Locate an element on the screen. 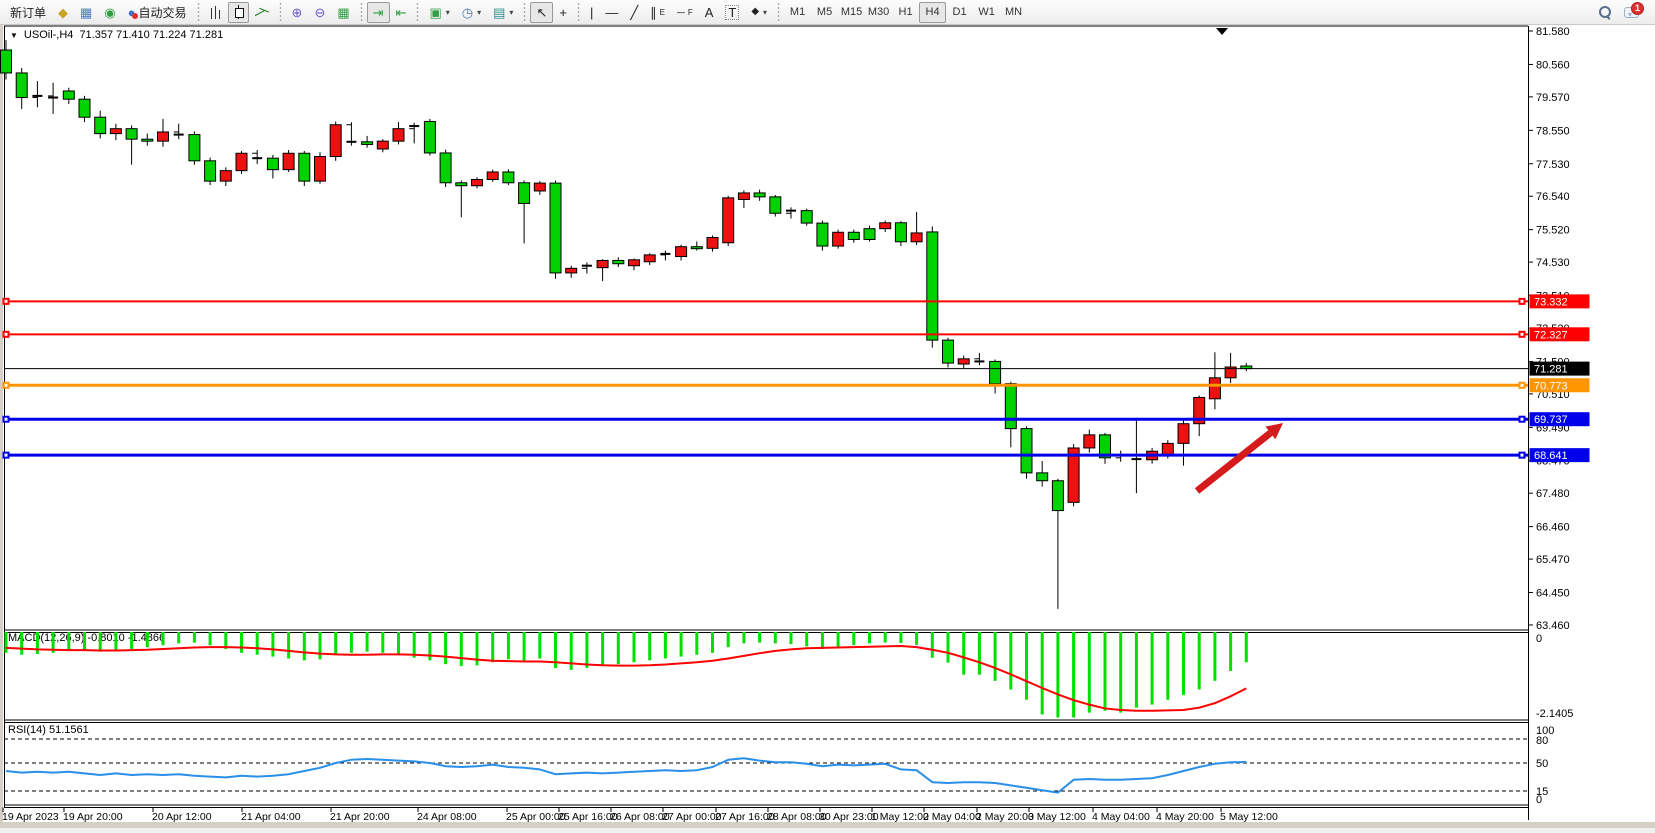 The height and width of the screenshot is (833, 1655). trend-arrow-shaft is located at coordinates (1233, 462).